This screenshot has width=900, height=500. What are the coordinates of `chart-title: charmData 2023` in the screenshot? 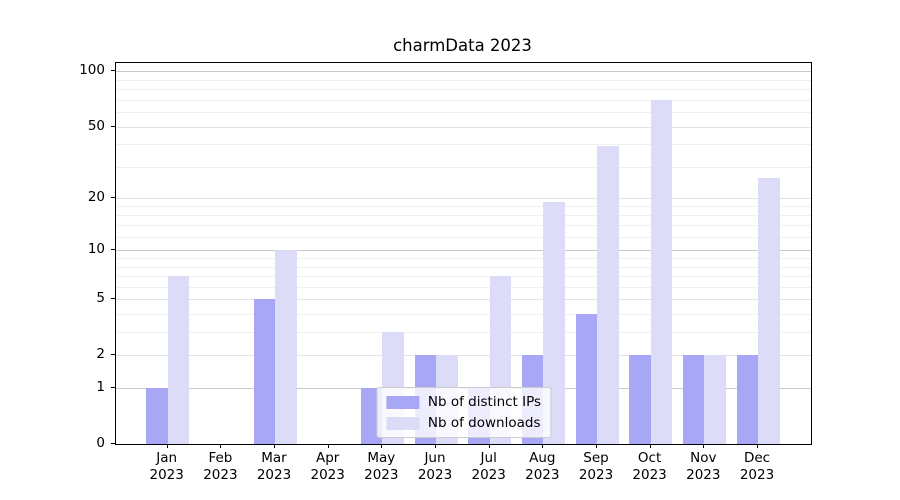 It's located at (462, 45).